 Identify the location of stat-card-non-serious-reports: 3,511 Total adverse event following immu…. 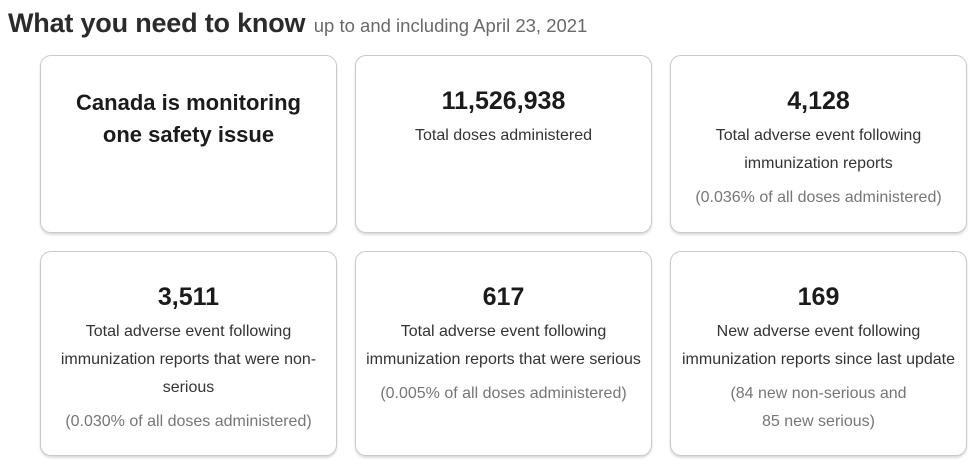
(188, 353).